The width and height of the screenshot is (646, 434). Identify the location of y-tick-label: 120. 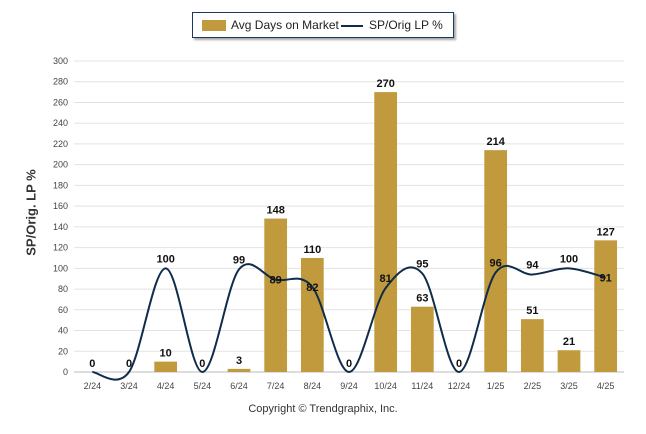
(60, 248).